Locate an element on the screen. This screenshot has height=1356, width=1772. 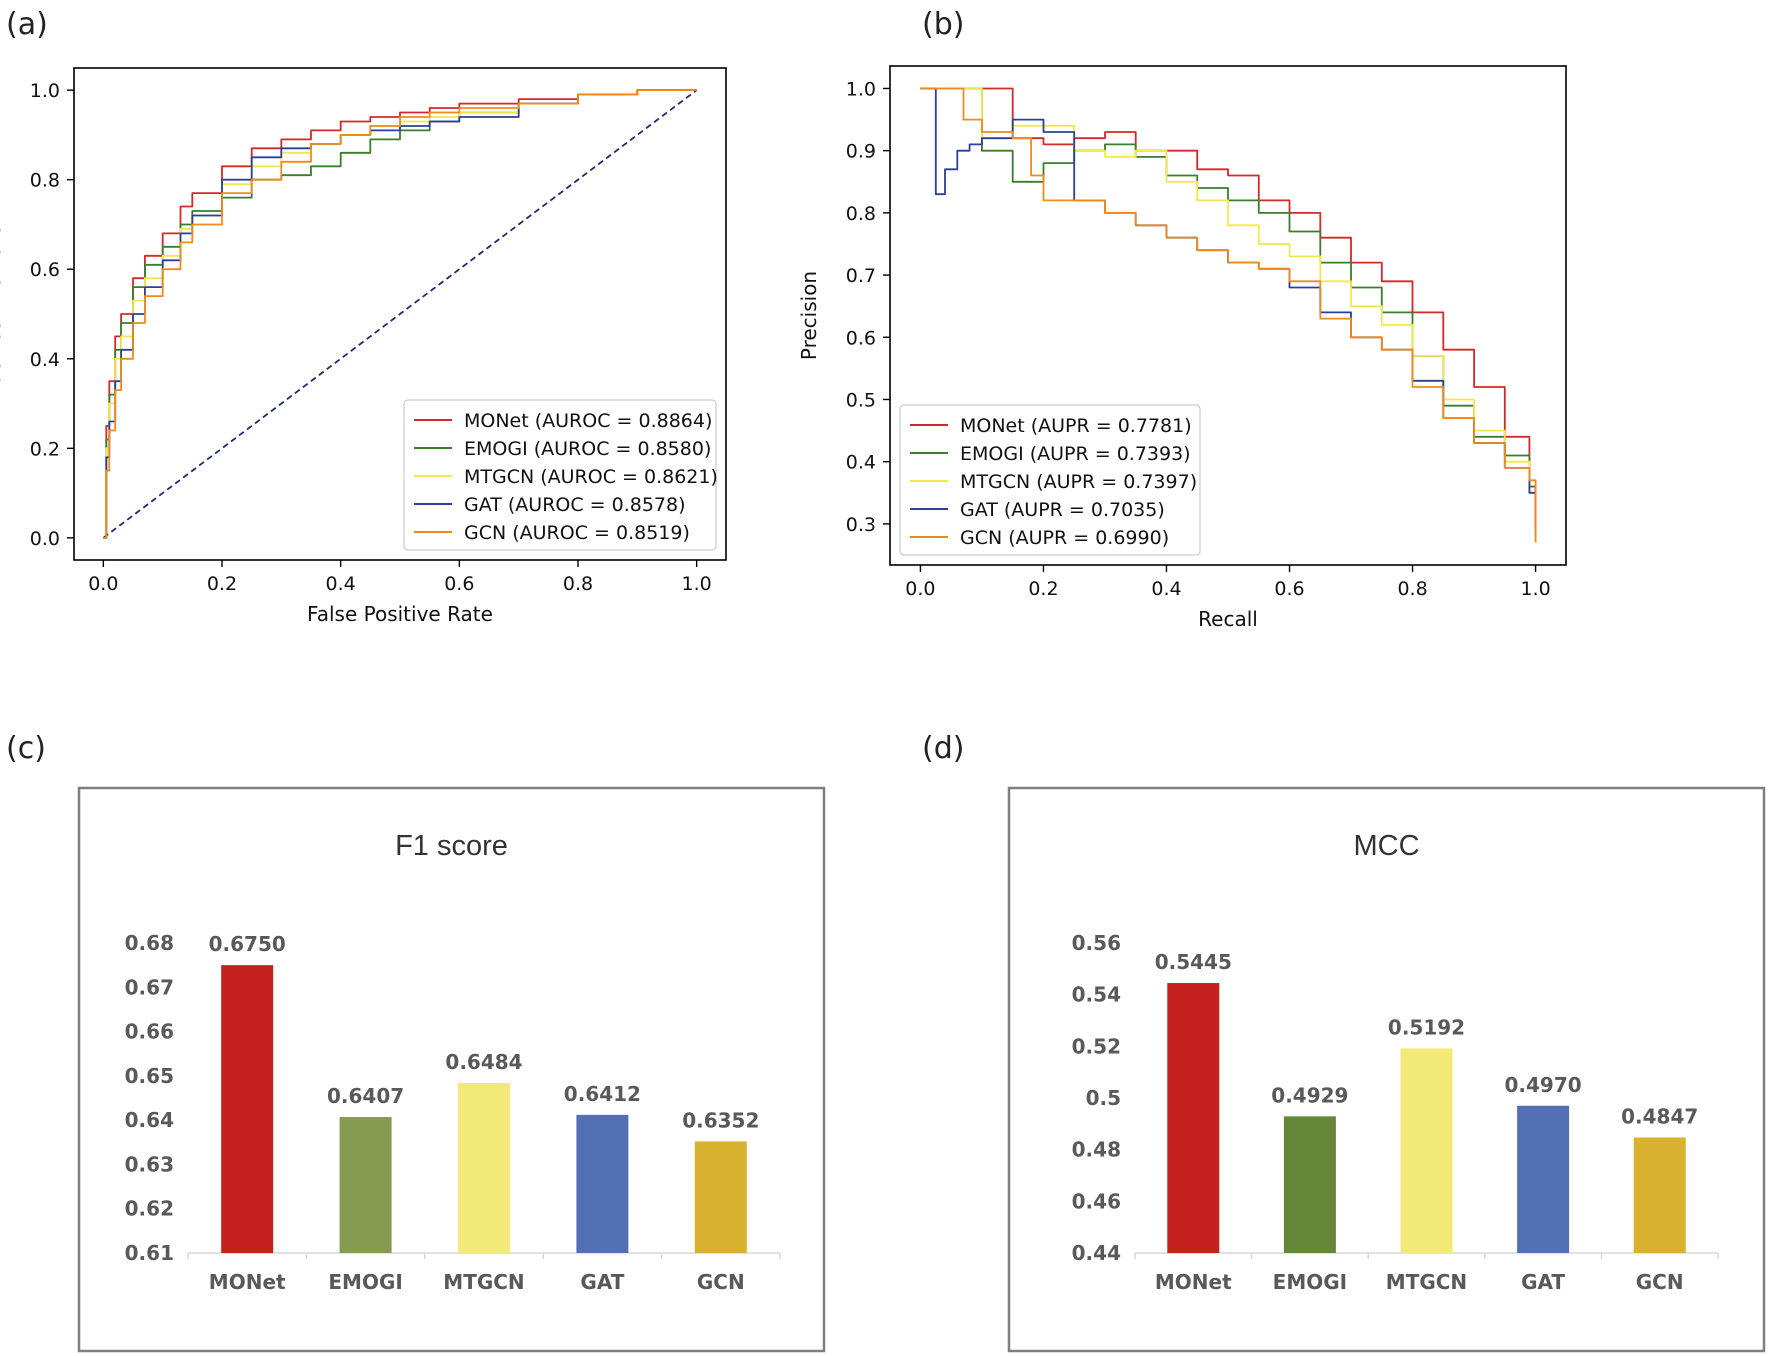
x-axis-label: False Positive Rate is located at coordinates (400, 614).